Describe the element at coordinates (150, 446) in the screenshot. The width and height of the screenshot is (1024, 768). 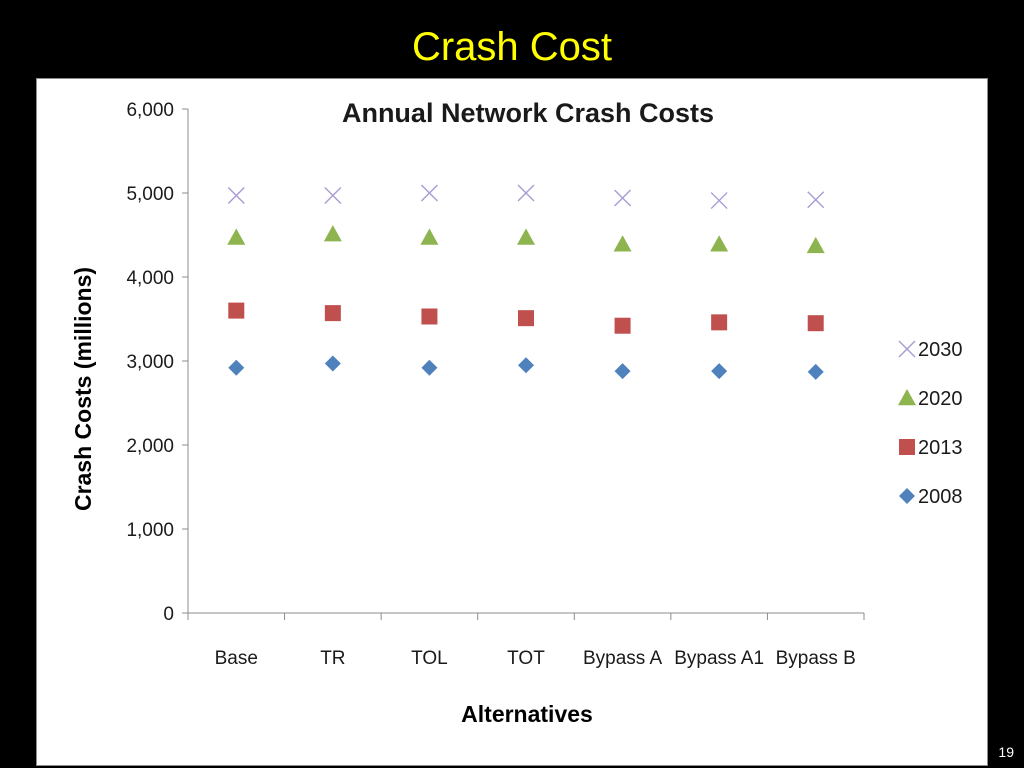
I see `y-tick-label: 2,000` at that location.